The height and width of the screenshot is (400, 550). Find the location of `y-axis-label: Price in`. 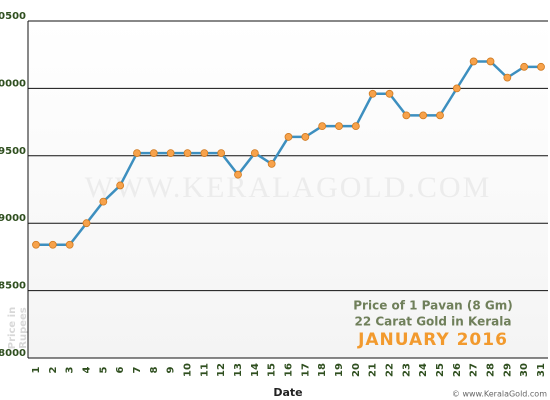

y-axis-label: Price in is located at coordinates (12, 328).